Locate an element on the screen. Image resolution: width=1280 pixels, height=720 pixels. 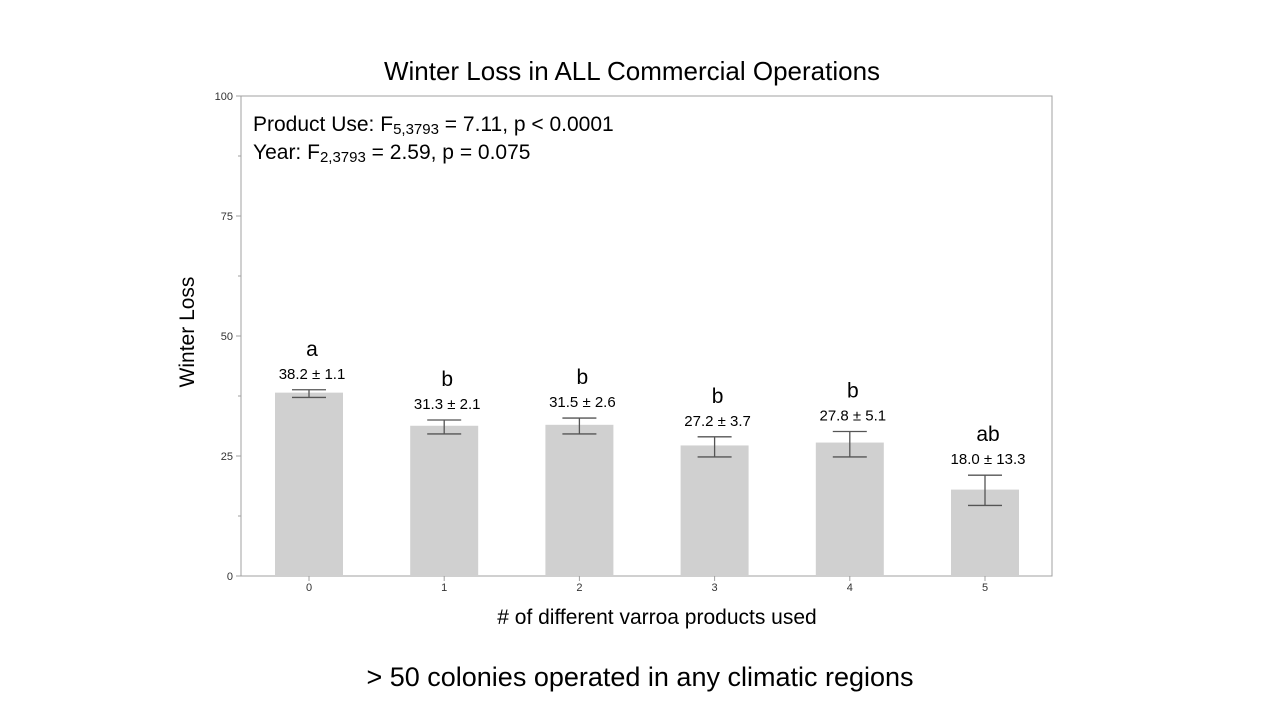
x-tick-label: 1 is located at coordinates (444, 588).